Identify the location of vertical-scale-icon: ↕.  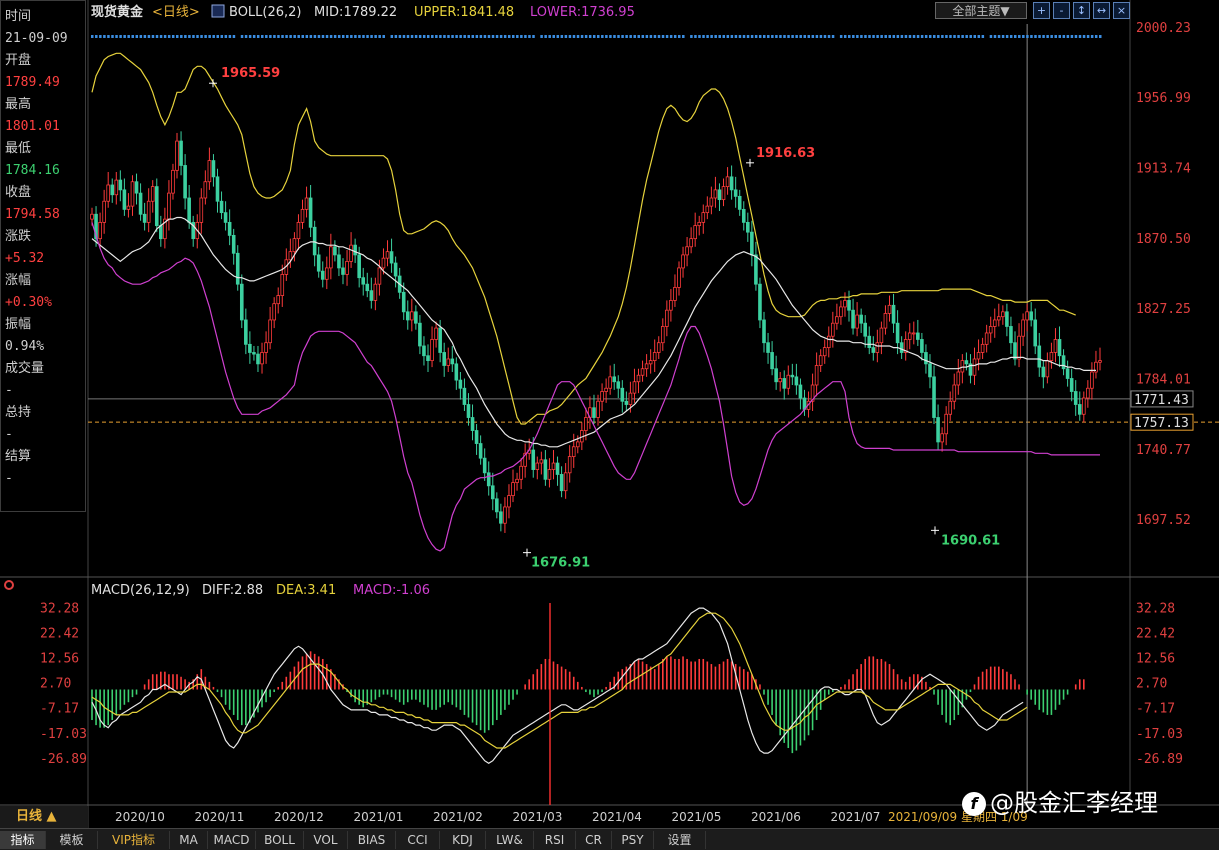
(1081, 10).